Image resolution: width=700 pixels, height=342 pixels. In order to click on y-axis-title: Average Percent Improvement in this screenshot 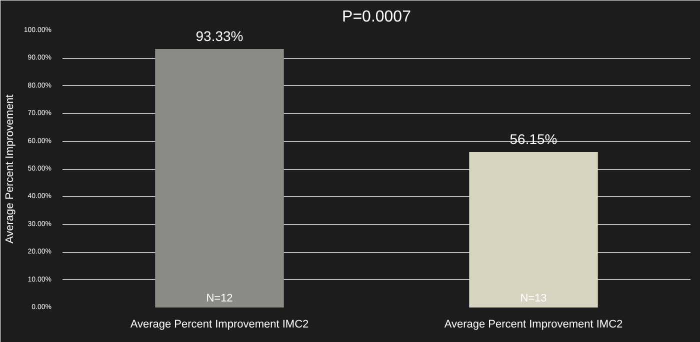, I will do `click(10, 169)`.